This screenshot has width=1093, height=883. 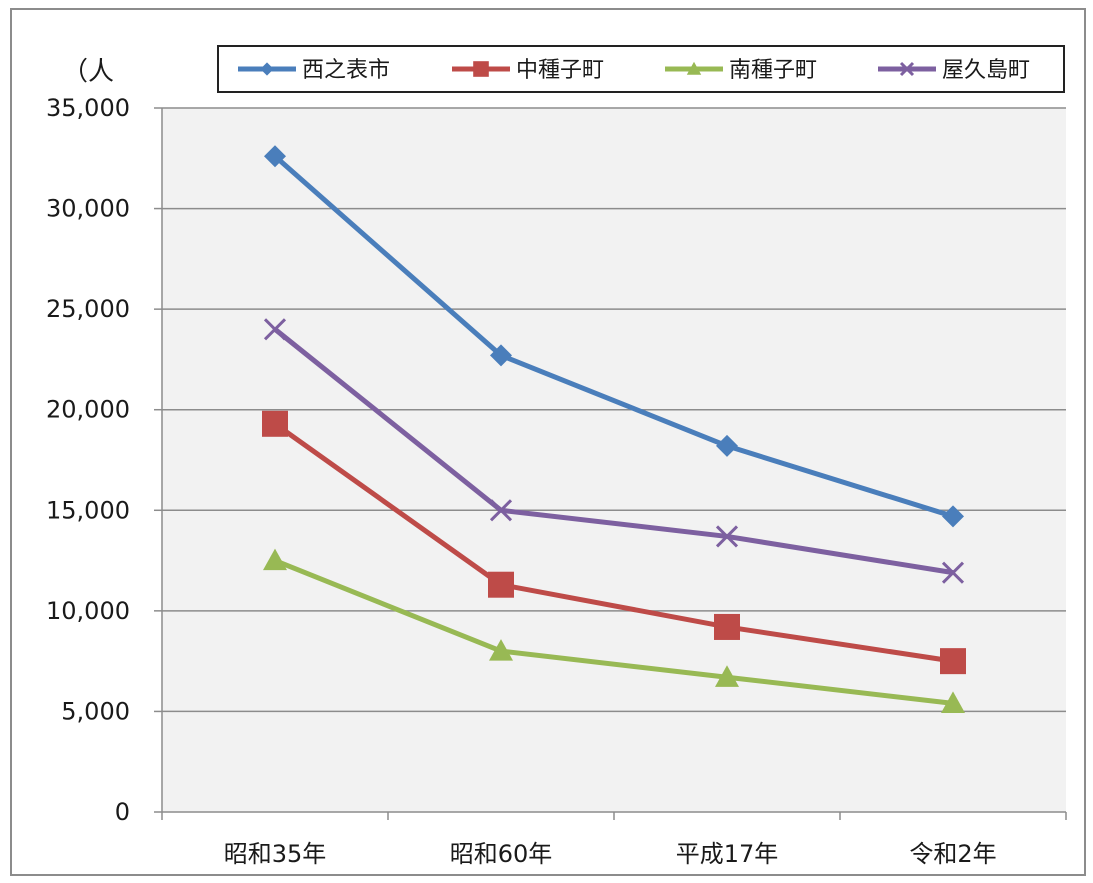 I want to click on x-tick-label: 平成17年, so click(x=727, y=854).